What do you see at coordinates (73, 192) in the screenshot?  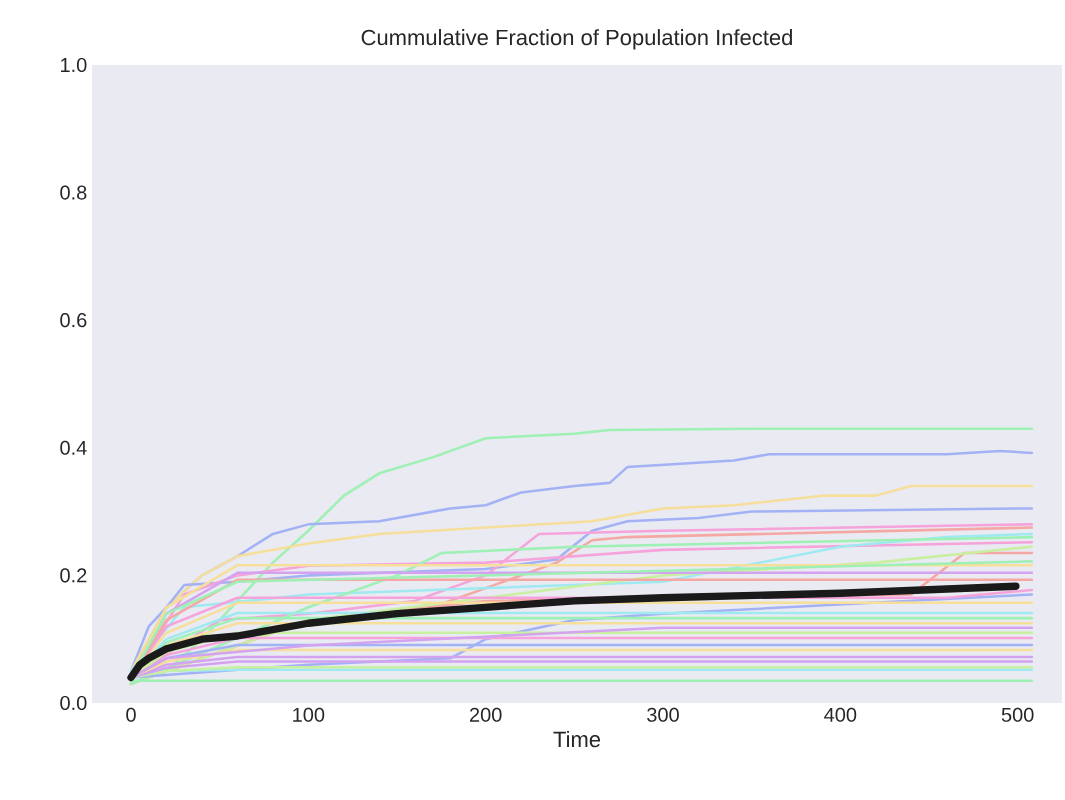 I see `y-tick-label: 0.8` at bounding box center [73, 192].